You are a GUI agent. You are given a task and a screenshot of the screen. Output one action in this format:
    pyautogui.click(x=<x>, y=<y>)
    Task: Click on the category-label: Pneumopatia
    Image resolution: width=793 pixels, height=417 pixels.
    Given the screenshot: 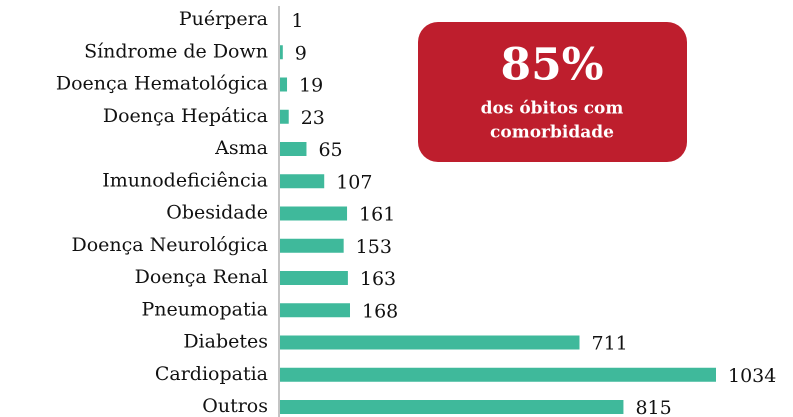 What is the action you would take?
    pyautogui.click(x=205, y=309)
    